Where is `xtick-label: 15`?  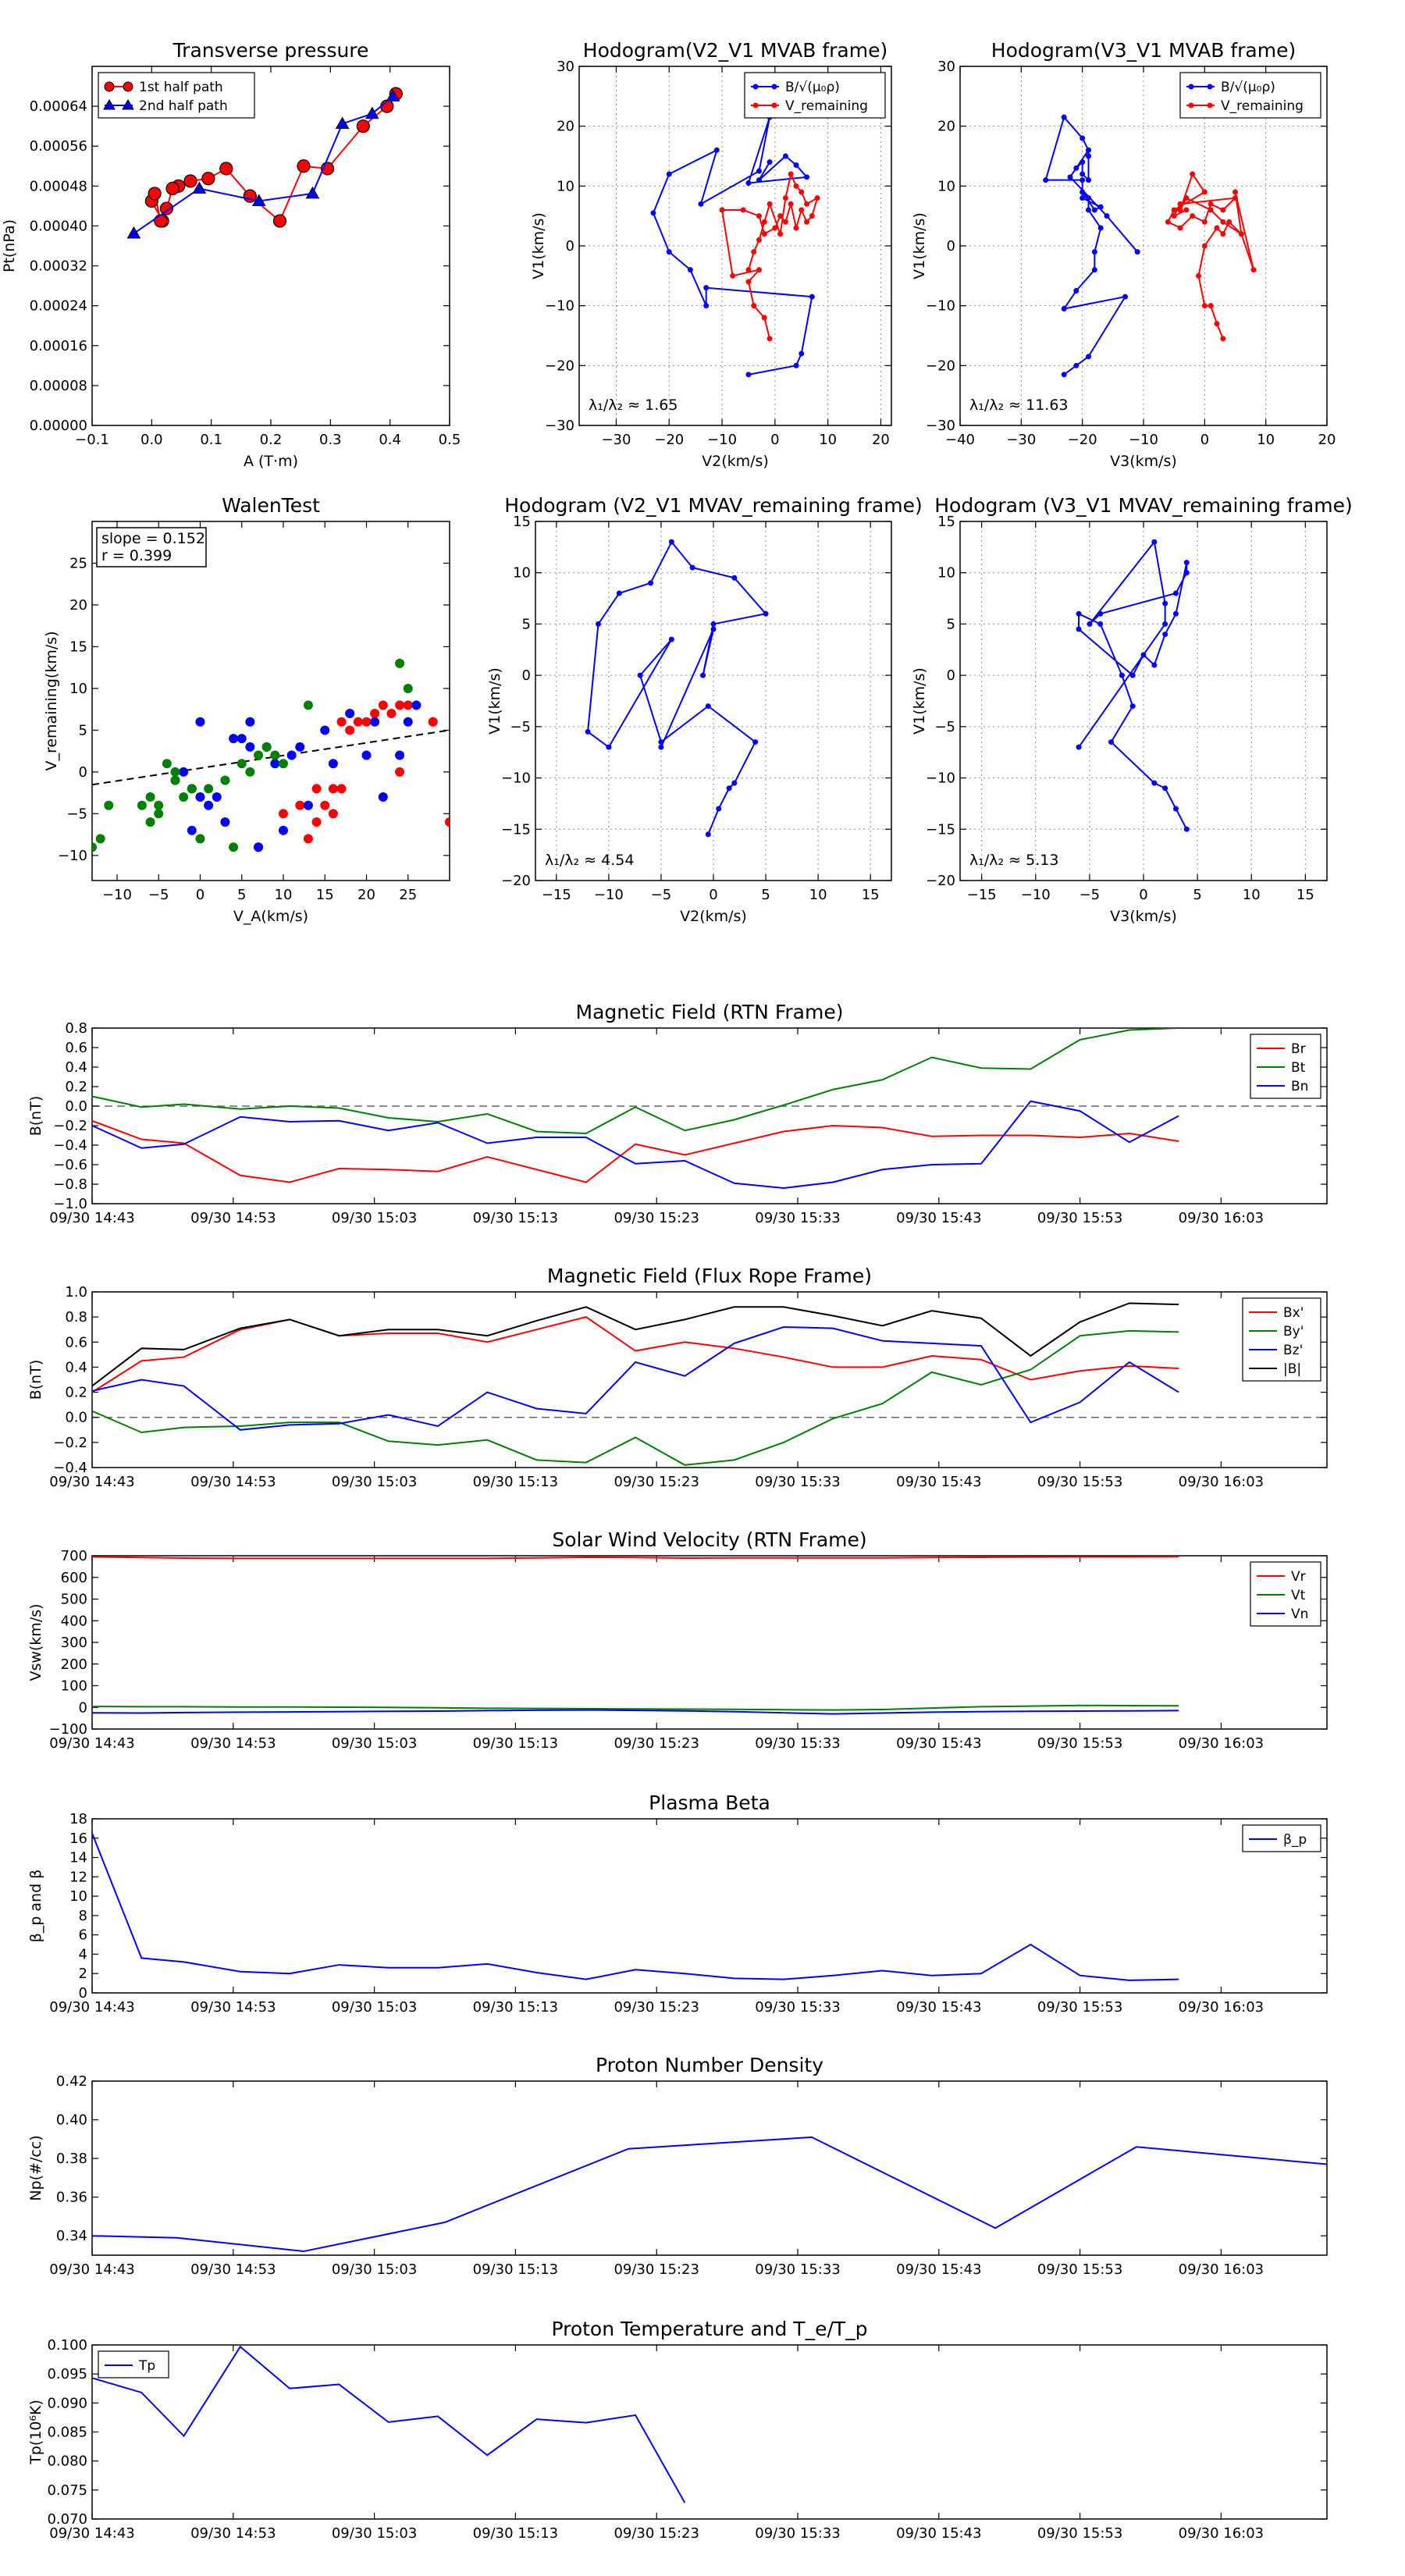
xtick-label: 15 is located at coordinates (871, 895).